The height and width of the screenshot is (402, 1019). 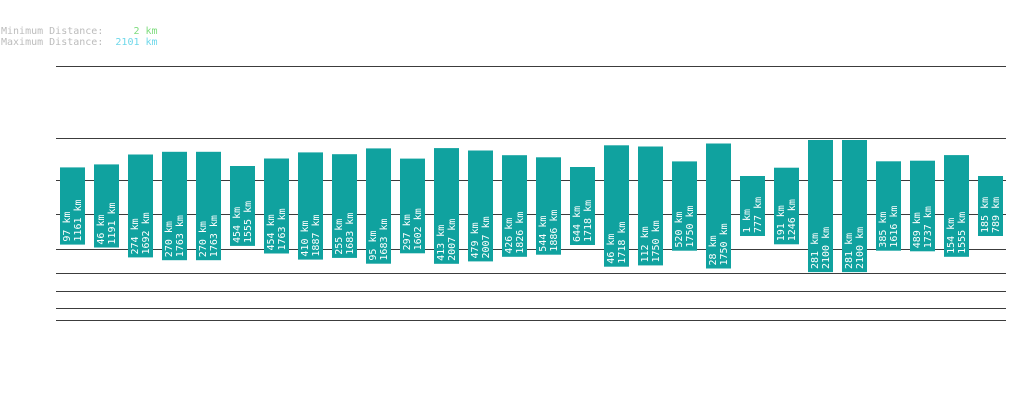 What do you see at coordinates (339, 237) in the screenshot?
I see `bar-low-label-8: 255 km` at bounding box center [339, 237].